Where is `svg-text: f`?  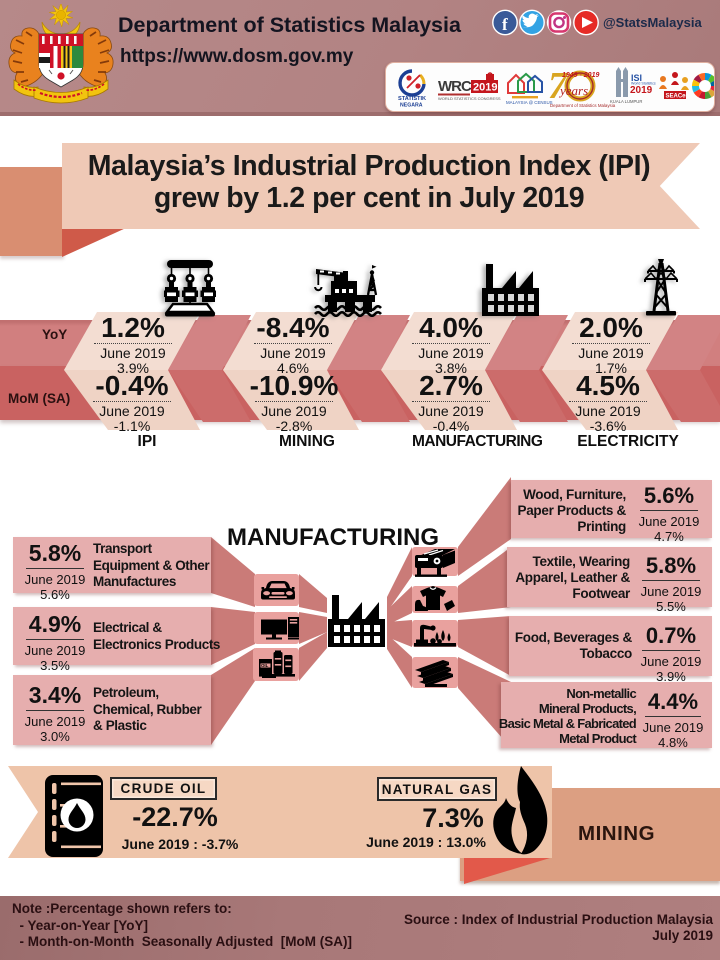
svg-text: f is located at coordinates (505, 24).